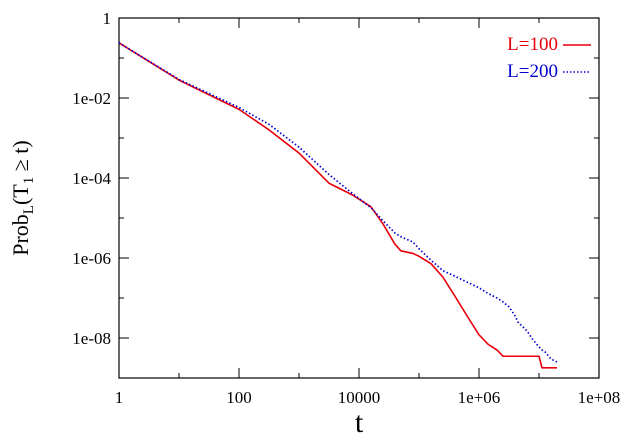 The height and width of the screenshot is (440, 637). Describe the element at coordinates (107, 18) in the screenshot. I see `y-tick-label: 1` at that location.